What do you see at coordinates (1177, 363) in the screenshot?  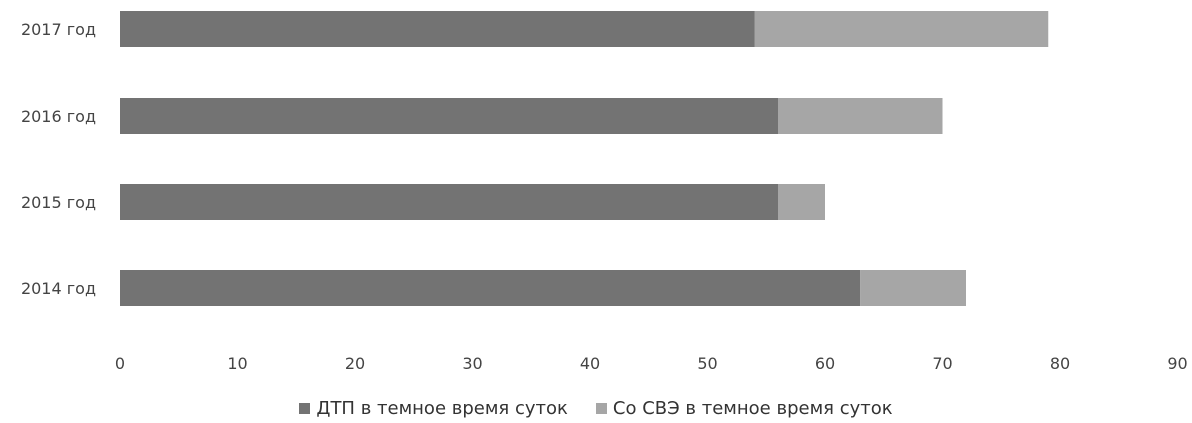 I see `x-tick-label: 90` at bounding box center [1177, 363].